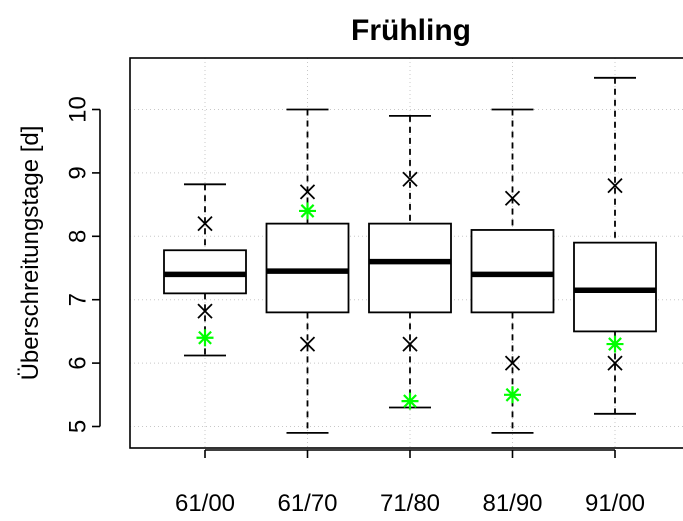 The width and height of the screenshot is (683, 521). What do you see at coordinates (205, 503) in the screenshot?
I see `x-tick-label: 61/00` at bounding box center [205, 503].